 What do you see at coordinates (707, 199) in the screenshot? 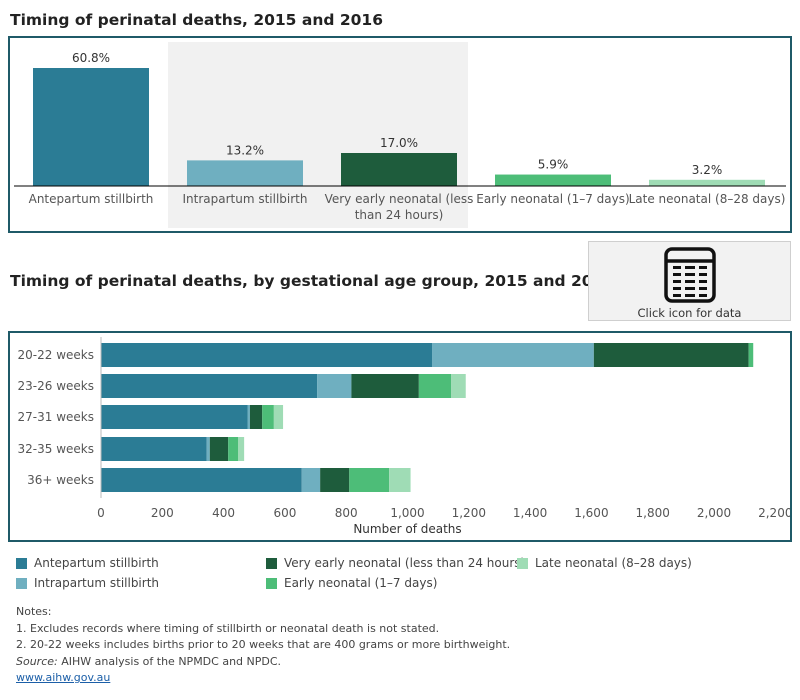
I see `category-label: Late neonatal (8–28 days)` at bounding box center [707, 199].